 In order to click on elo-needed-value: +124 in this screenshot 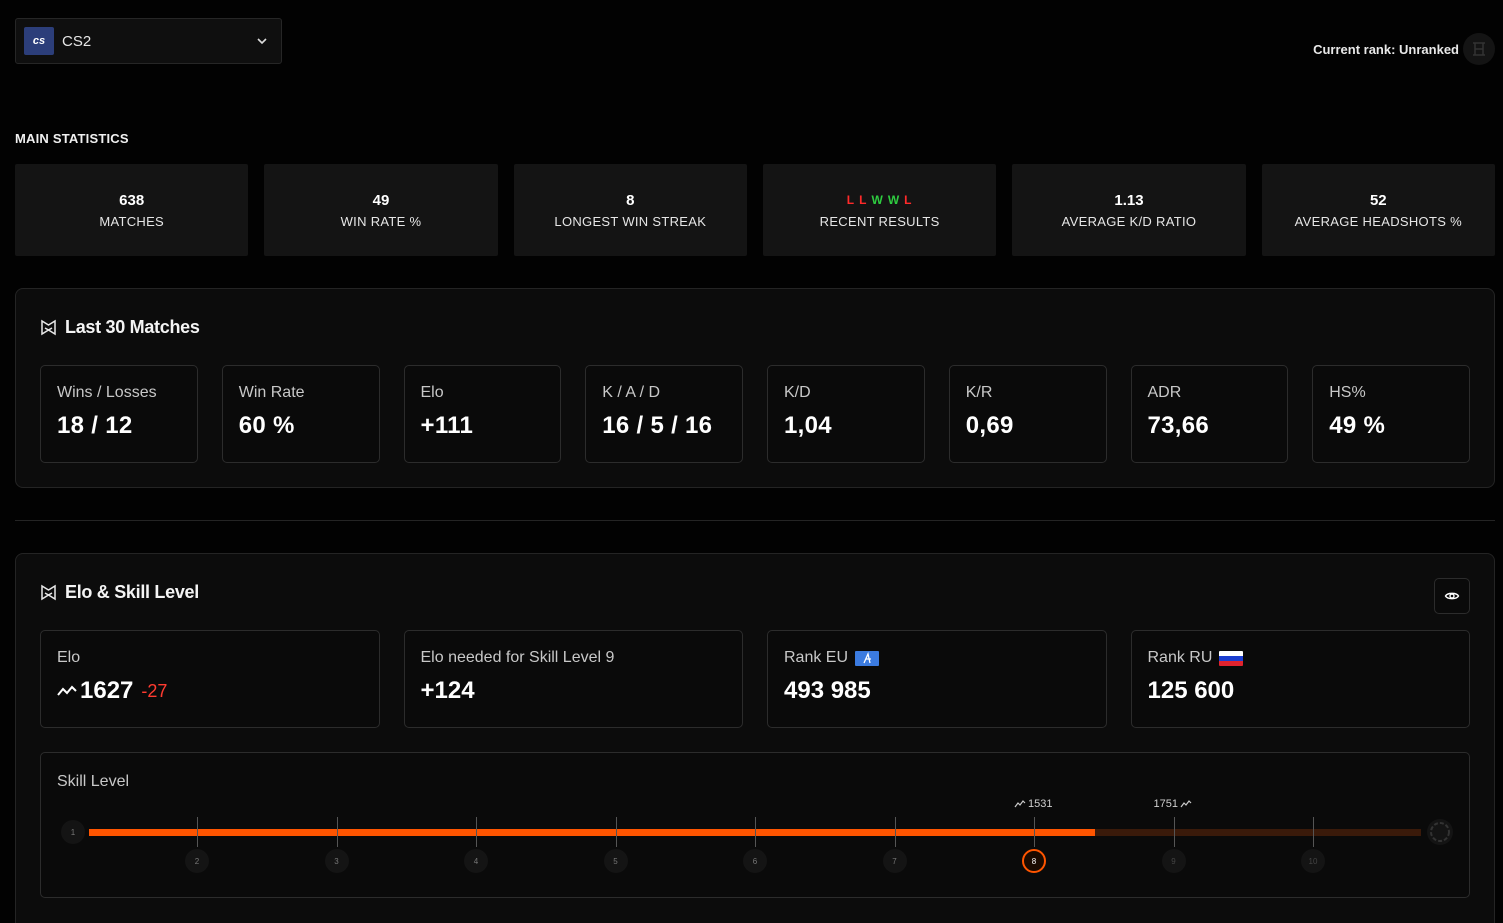, I will do `click(447, 690)`.